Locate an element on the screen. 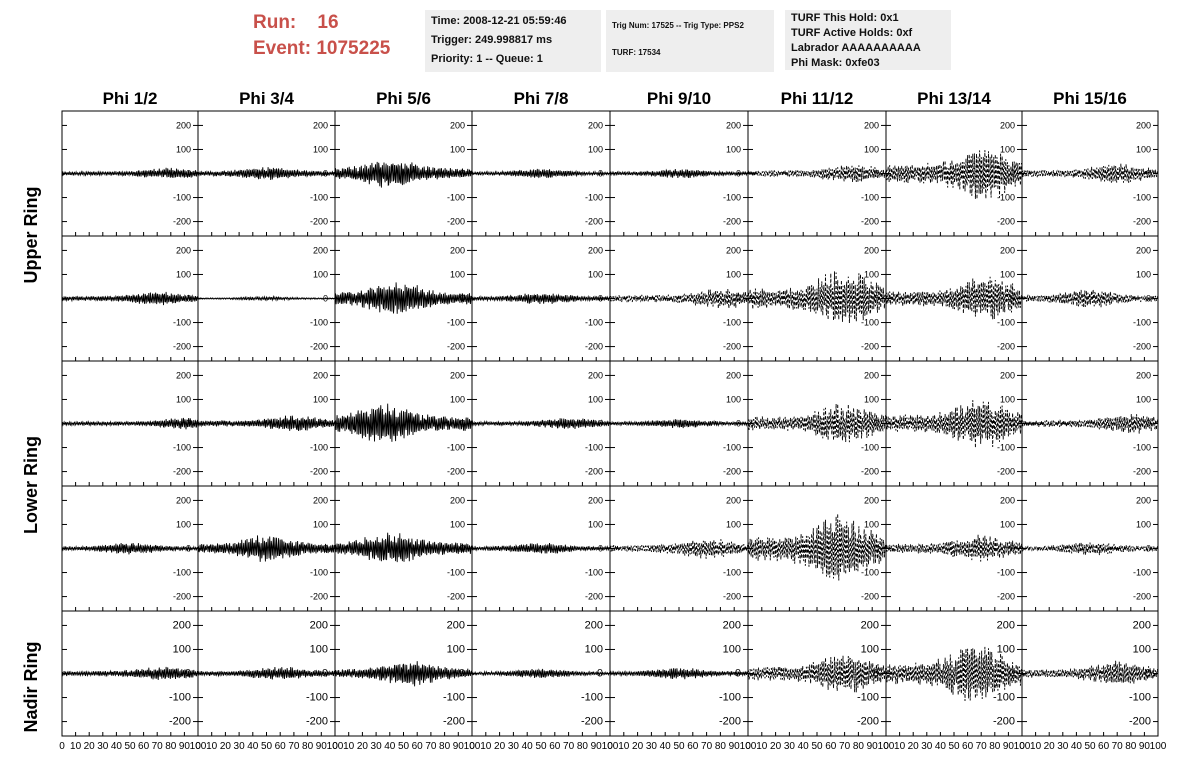 The height and width of the screenshot is (772, 1196). x-tick-label: 0 is located at coordinates (610, 746).